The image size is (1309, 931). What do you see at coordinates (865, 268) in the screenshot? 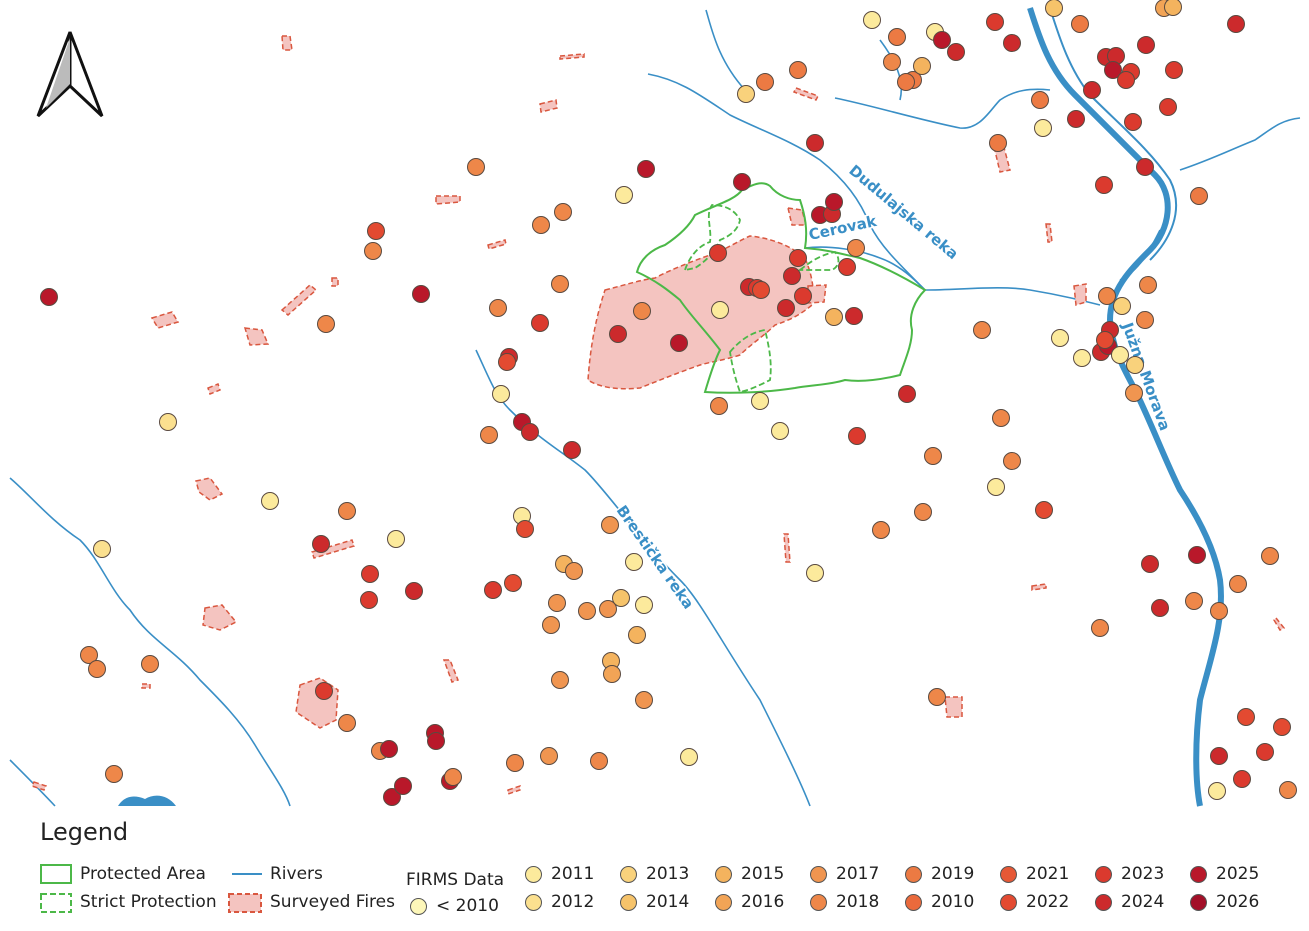
I see `river-cerovak` at bounding box center [865, 268].